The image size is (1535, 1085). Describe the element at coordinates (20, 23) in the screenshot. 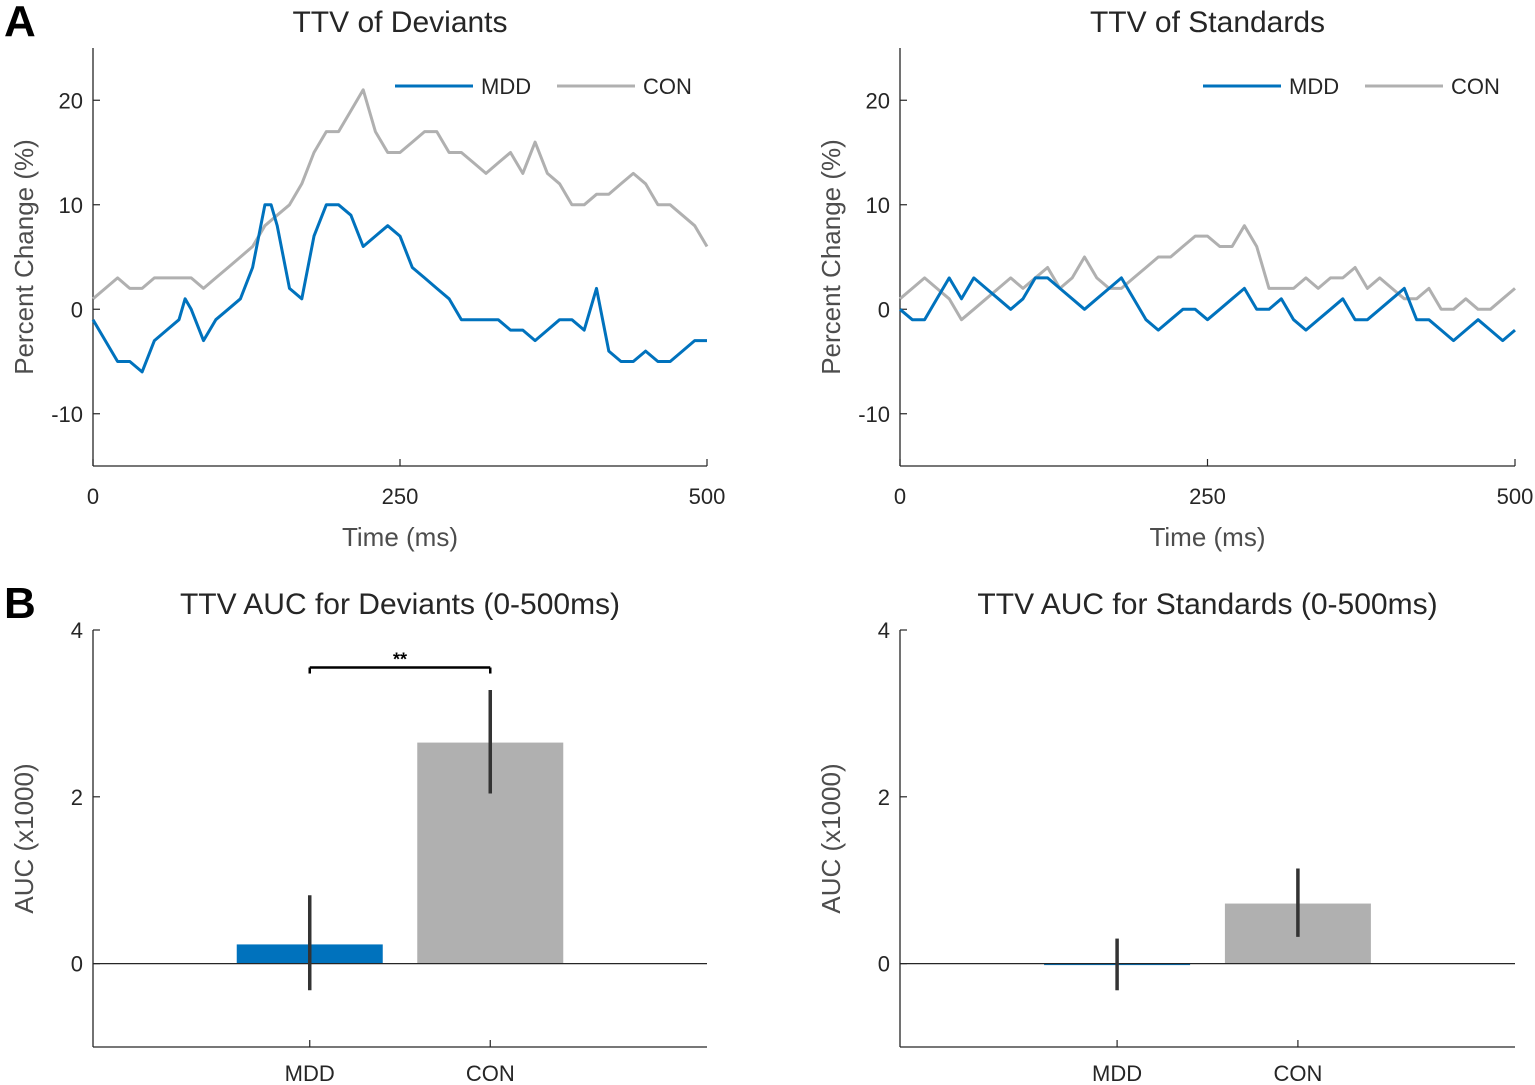

I see `panel-label-a: A` at that location.